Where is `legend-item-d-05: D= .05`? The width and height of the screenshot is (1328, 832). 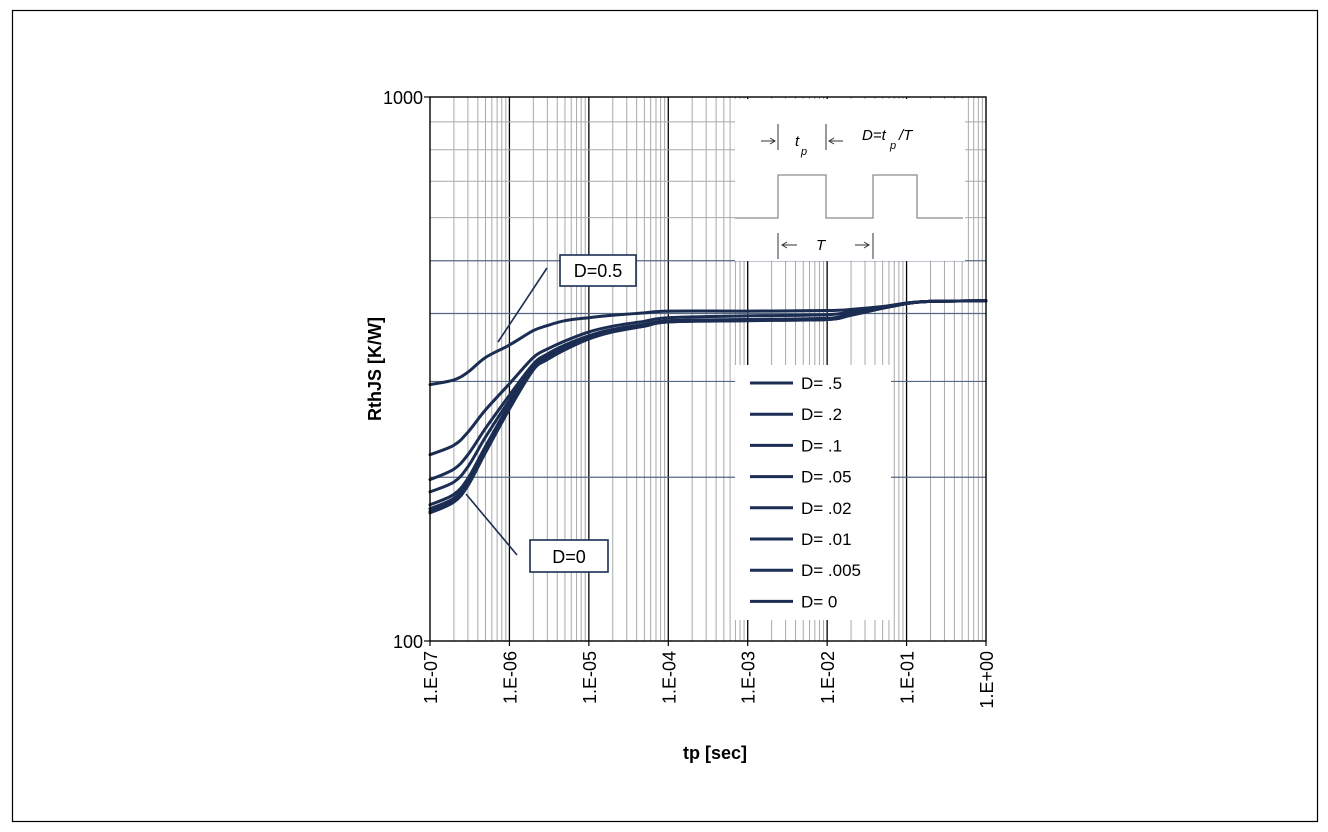
legend-item-d-05: D= .05 is located at coordinates (801, 477).